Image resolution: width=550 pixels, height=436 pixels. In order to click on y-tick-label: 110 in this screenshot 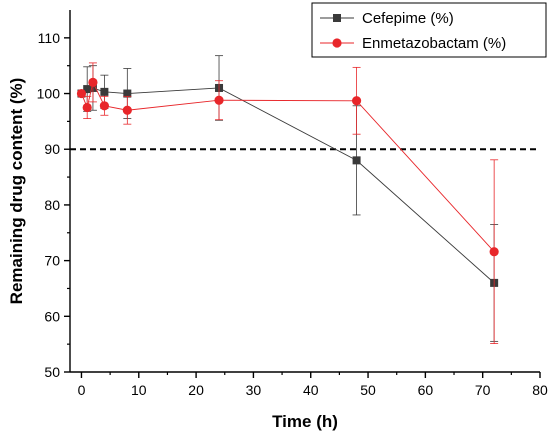, I will do `click(49, 38)`.